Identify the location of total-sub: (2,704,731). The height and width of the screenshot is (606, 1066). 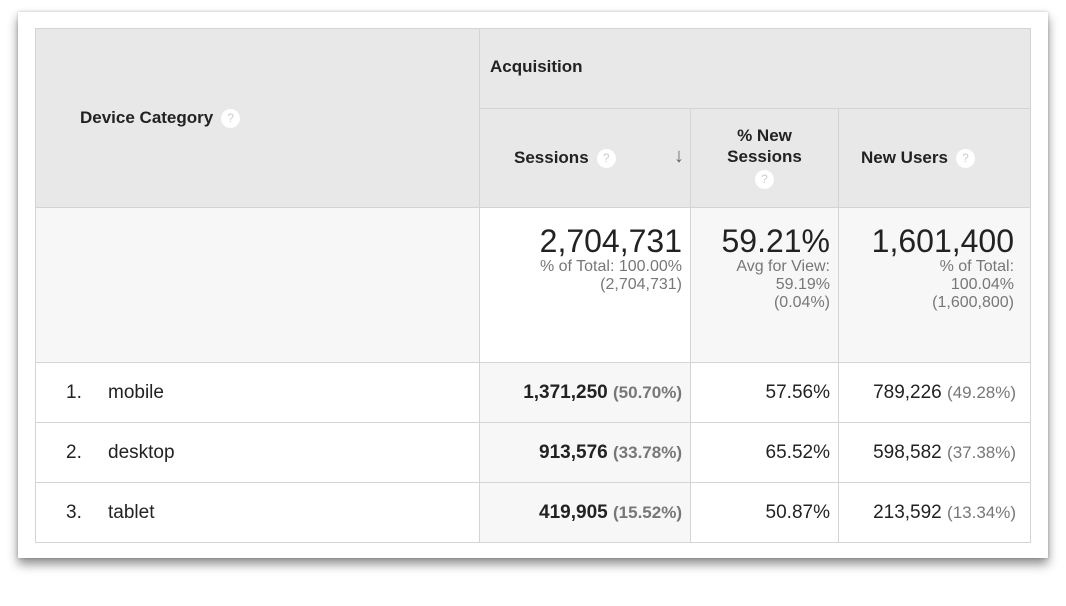
(641, 284).